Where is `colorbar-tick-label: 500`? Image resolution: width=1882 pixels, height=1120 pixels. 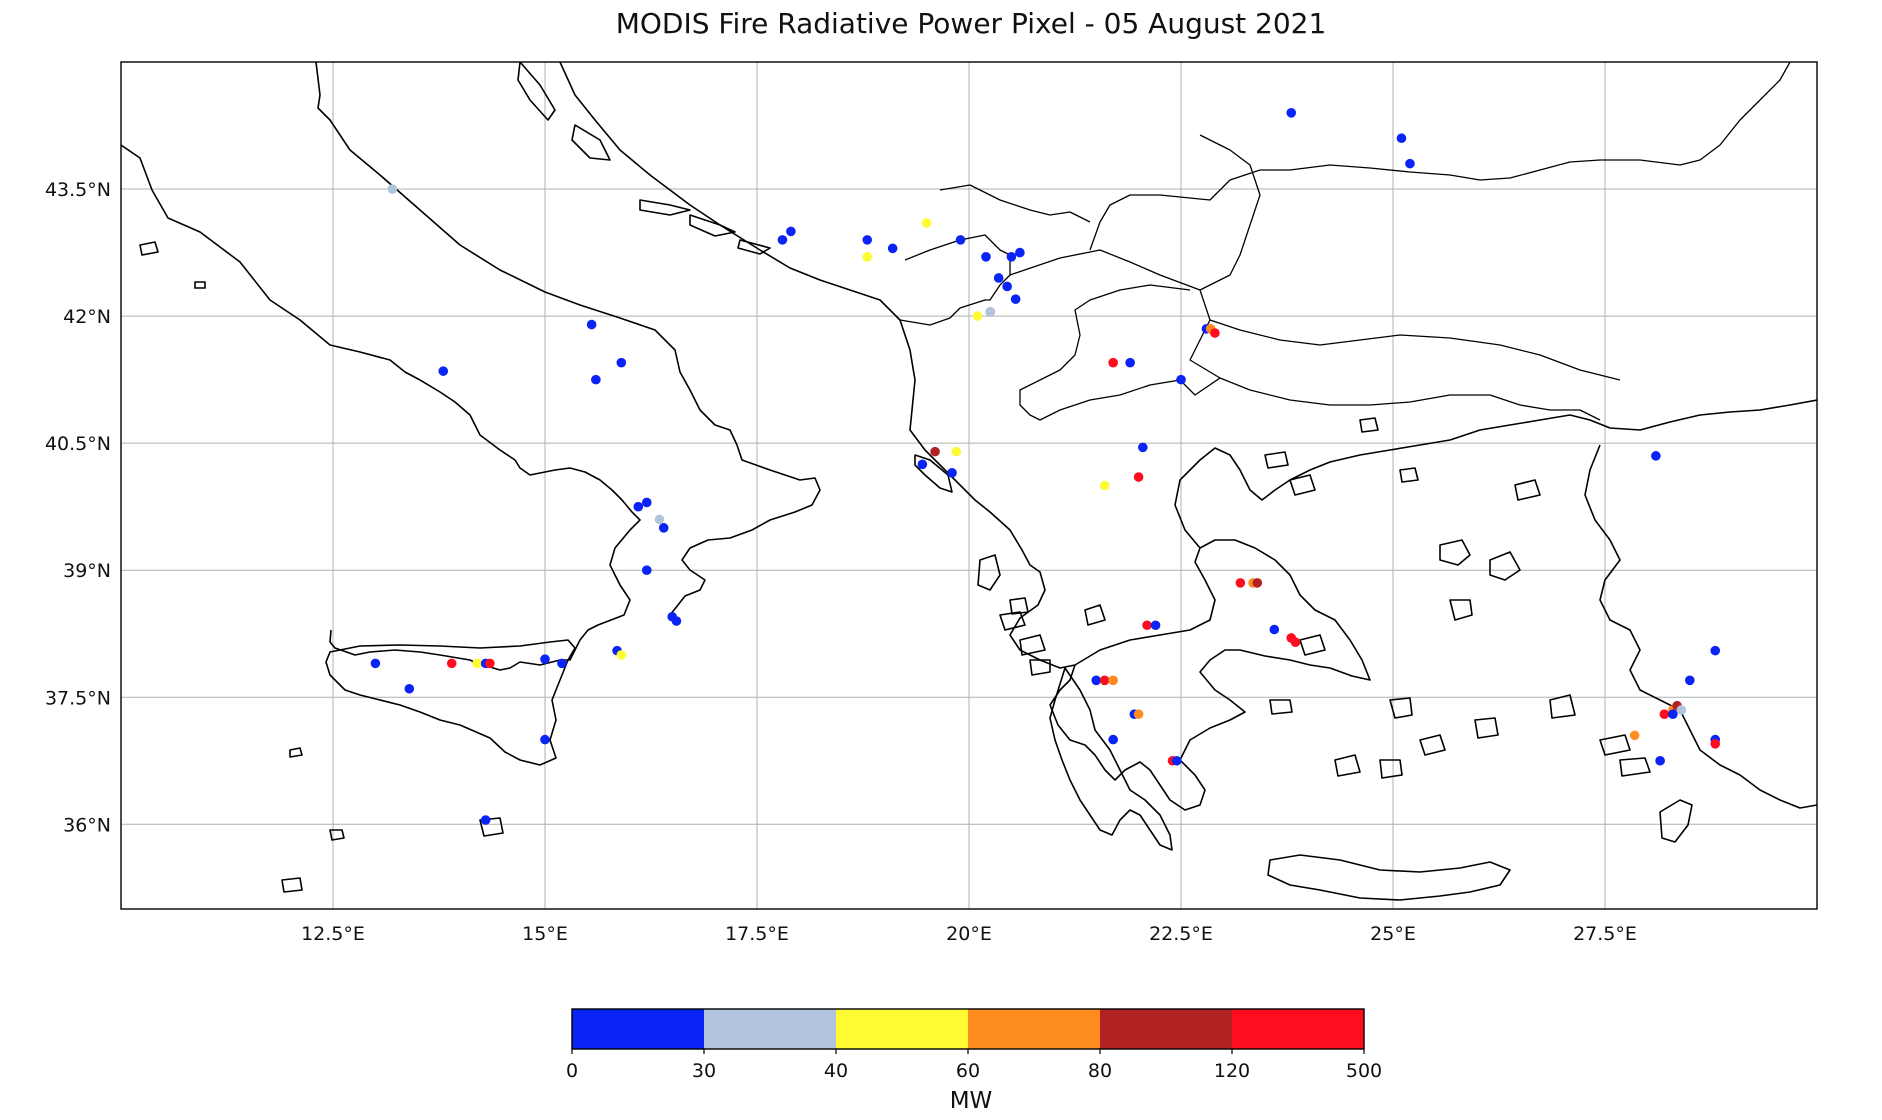 colorbar-tick-label: 500 is located at coordinates (1364, 1071).